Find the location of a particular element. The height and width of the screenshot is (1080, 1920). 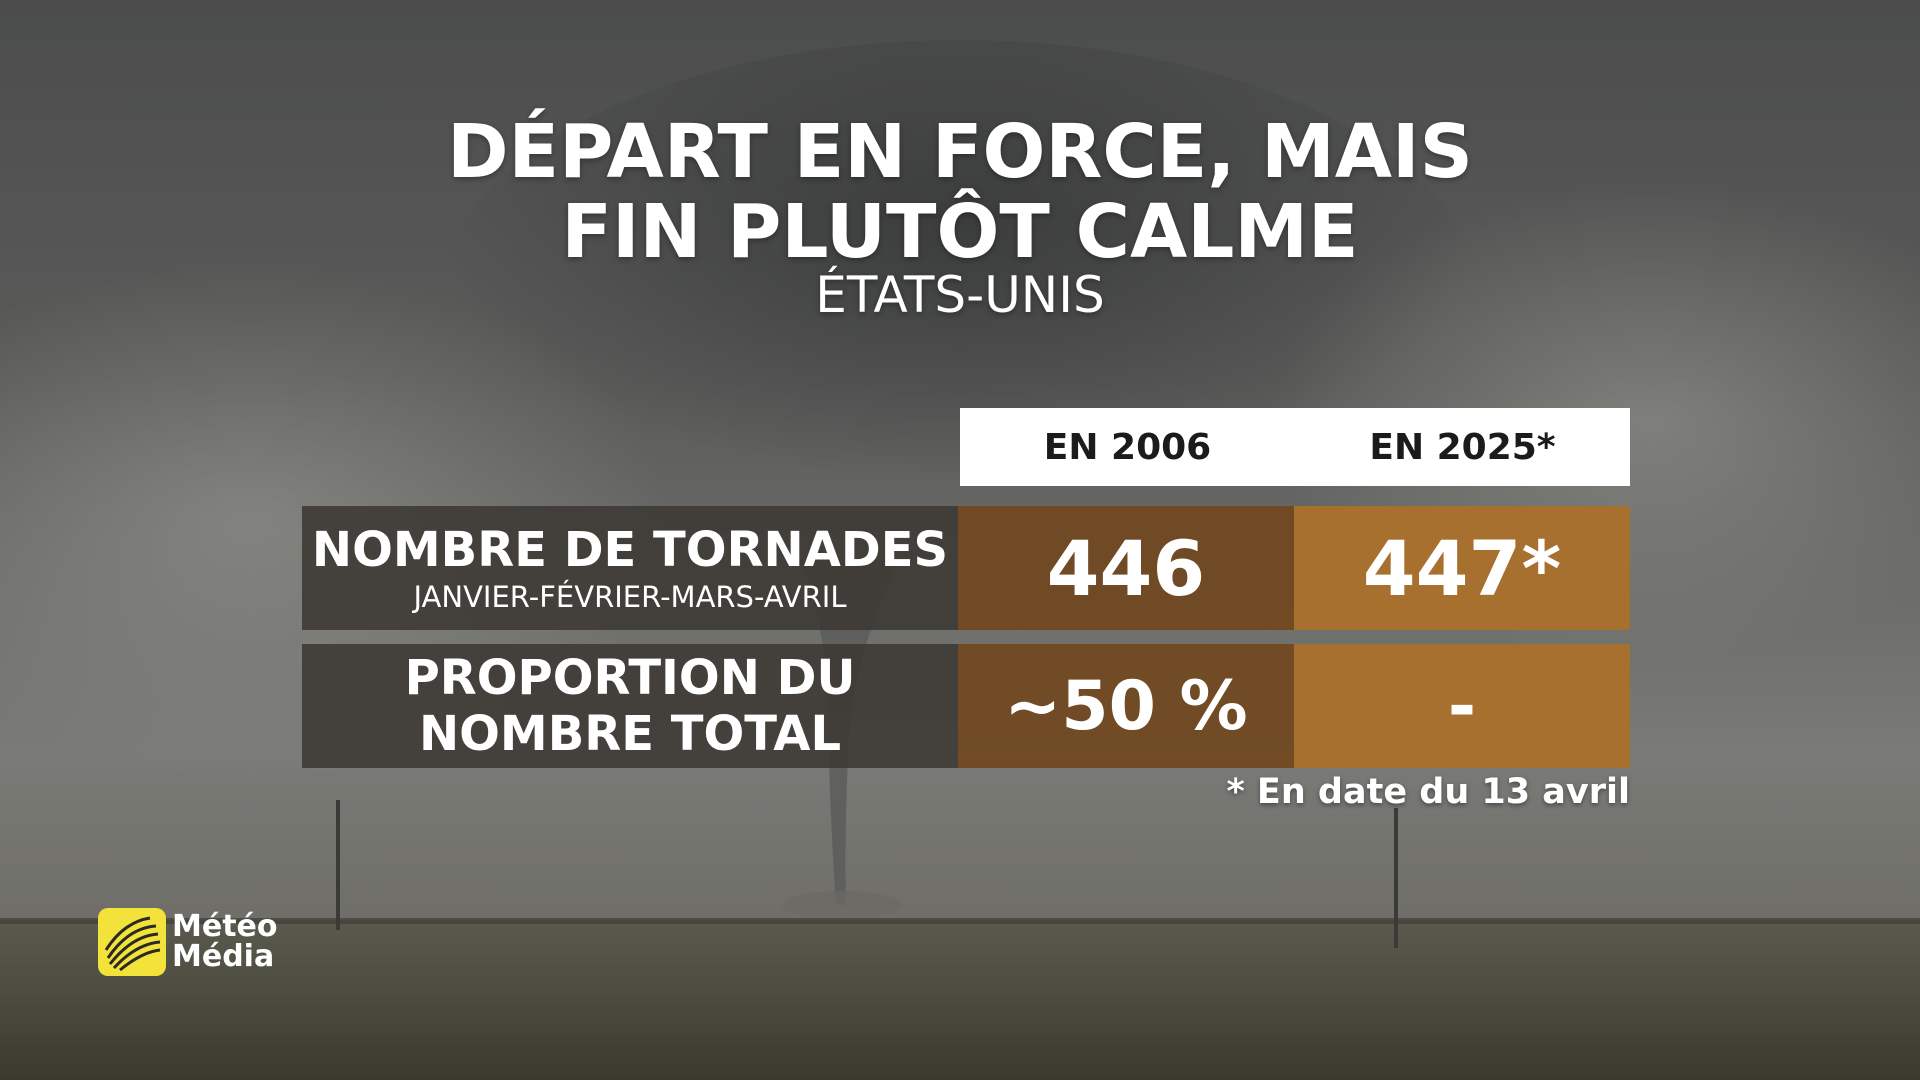

headline-line-2: FIN PLUTÔT CALME is located at coordinates (960, 232).